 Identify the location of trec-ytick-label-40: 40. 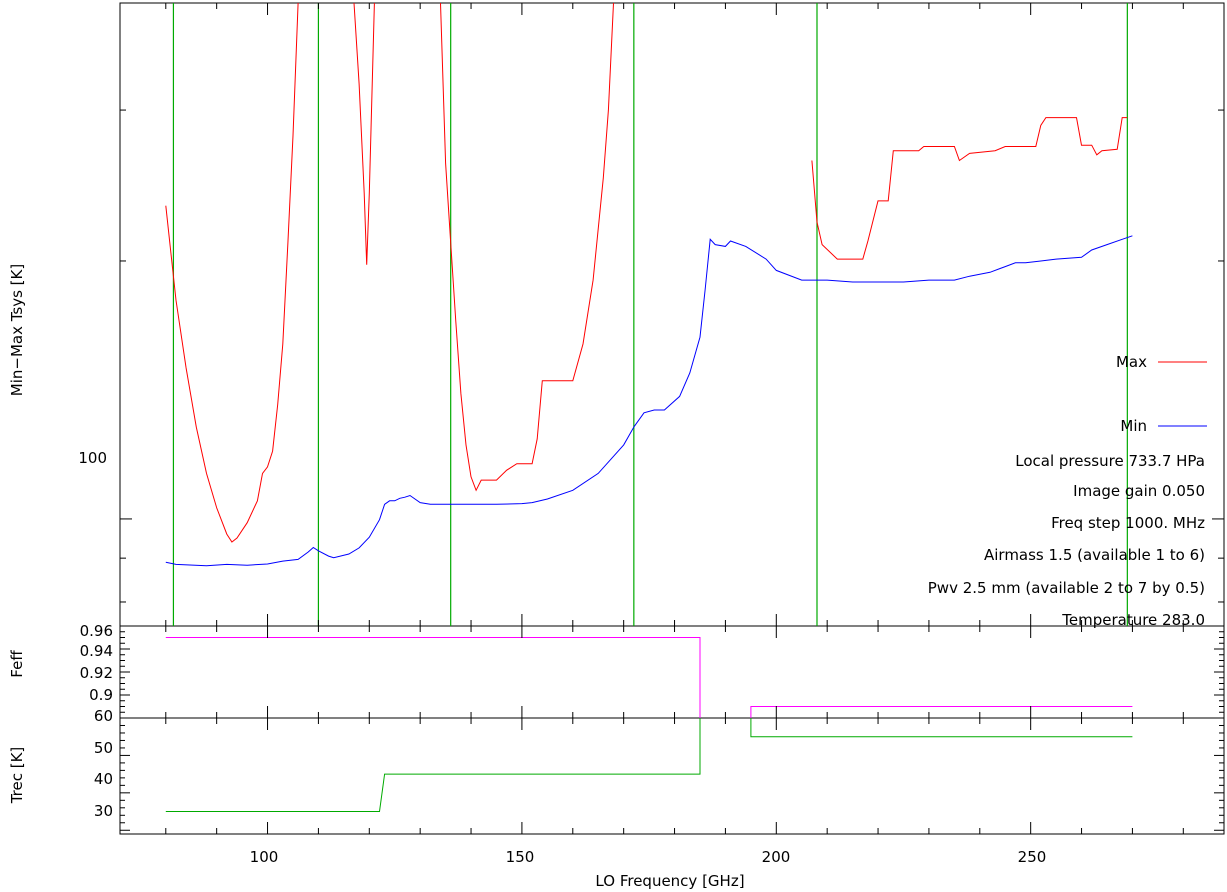
(103, 779).